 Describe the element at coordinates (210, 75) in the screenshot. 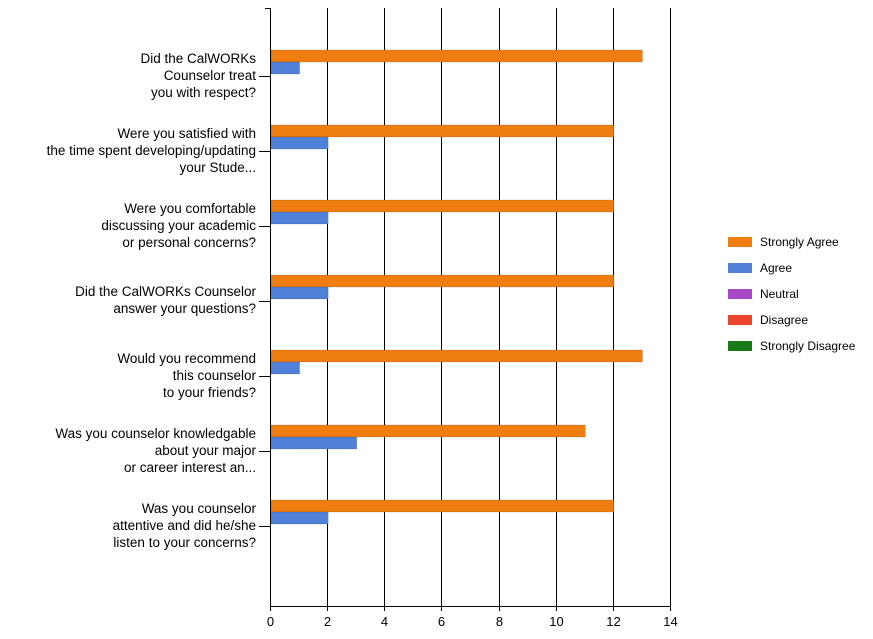

I see `category-label-line: Counselor treat` at that location.